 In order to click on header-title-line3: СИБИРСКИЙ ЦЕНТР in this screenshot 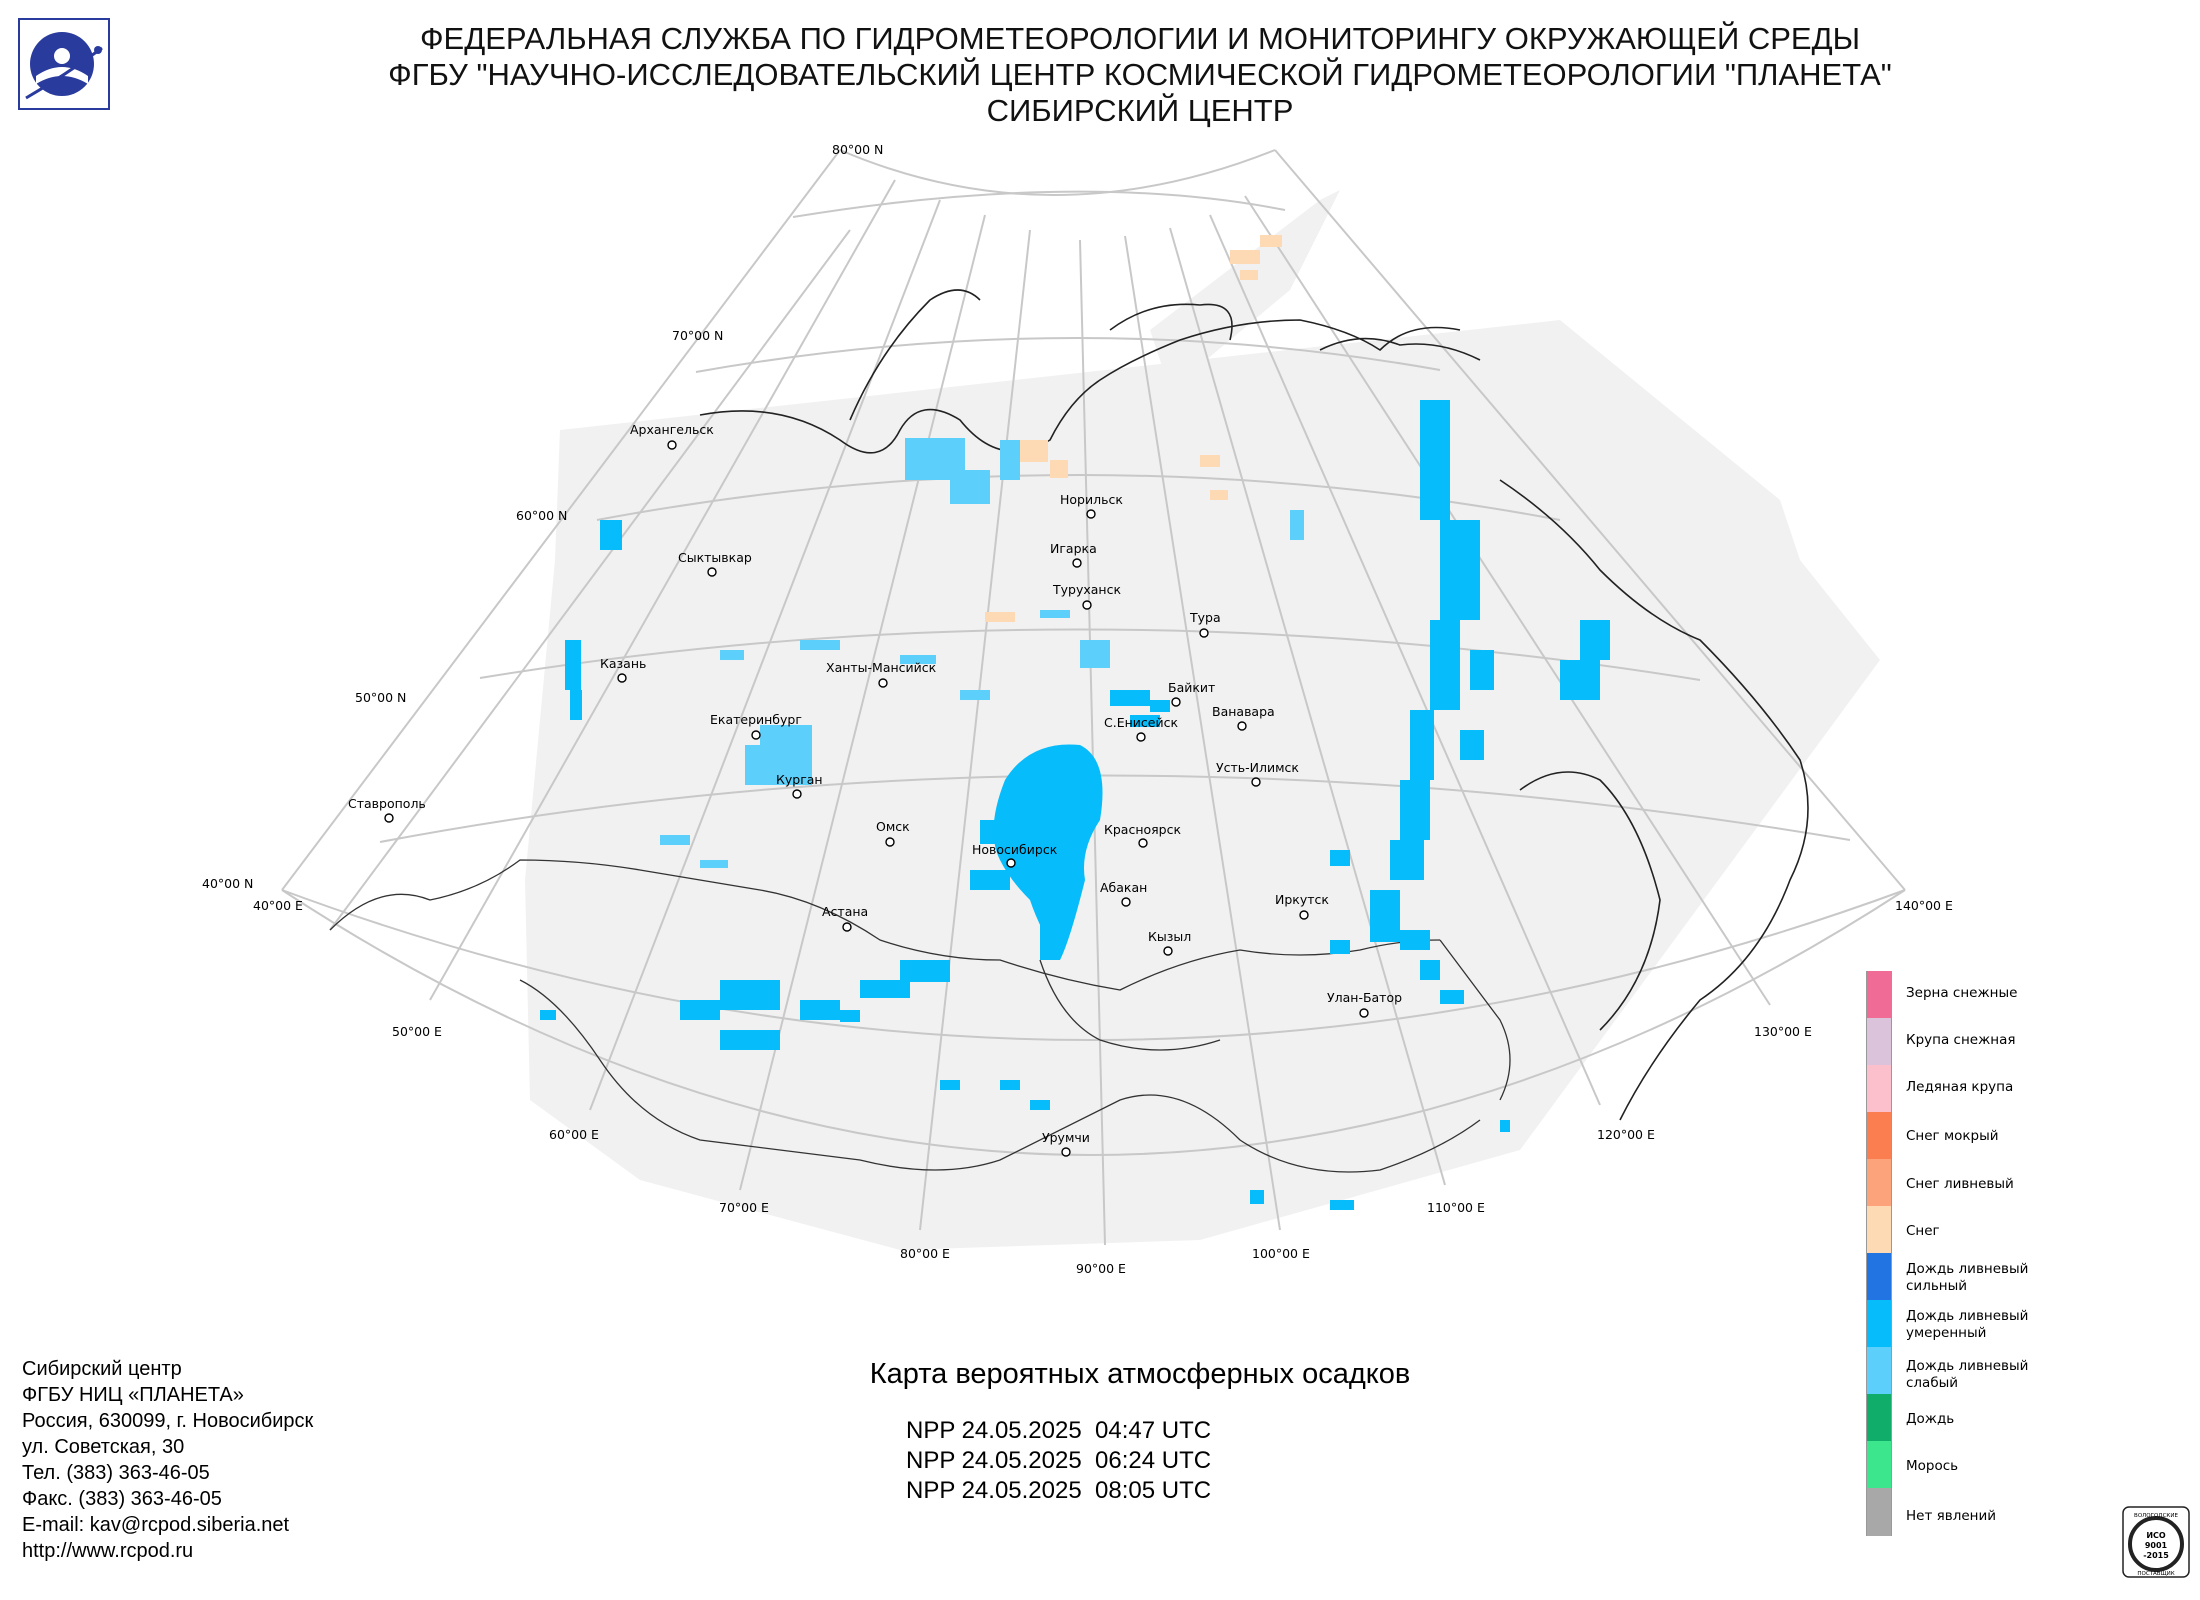, I will do `click(1140, 110)`.